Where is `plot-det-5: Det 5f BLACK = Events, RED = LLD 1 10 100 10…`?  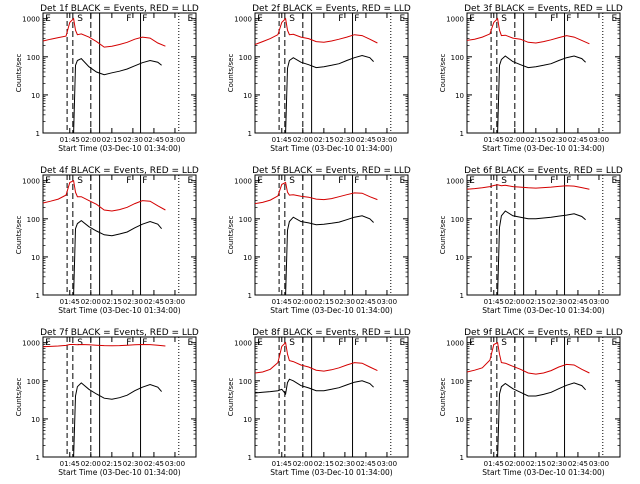 plot-det-5: Det 5f BLACK = Events, RED = LLD 1 10 100 10… is located at coordinates (319, 240).